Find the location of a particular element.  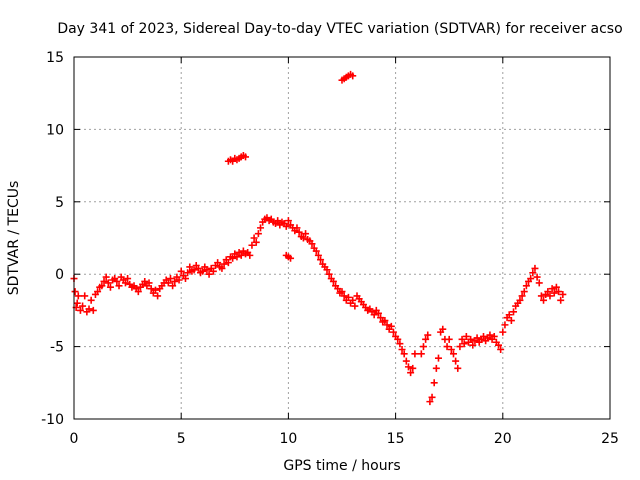

y-tick-label: 10 is located at coordinates (55, 130).